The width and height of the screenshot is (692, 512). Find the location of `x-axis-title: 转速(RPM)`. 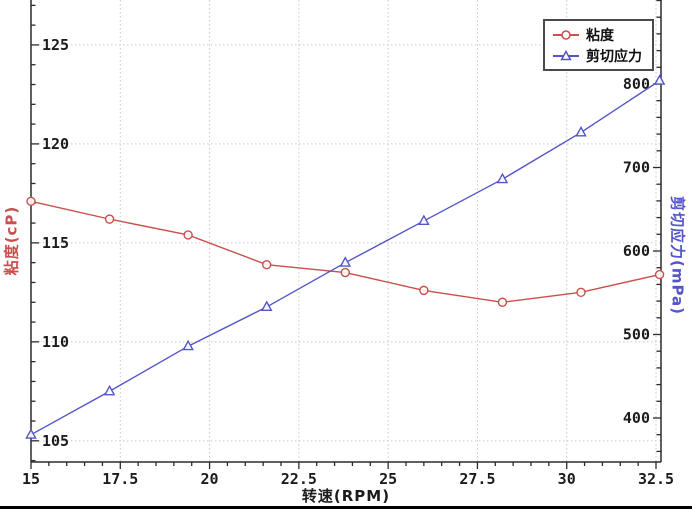

x-axis-title: 转速(RPM) is located at coordinates (346, 496).